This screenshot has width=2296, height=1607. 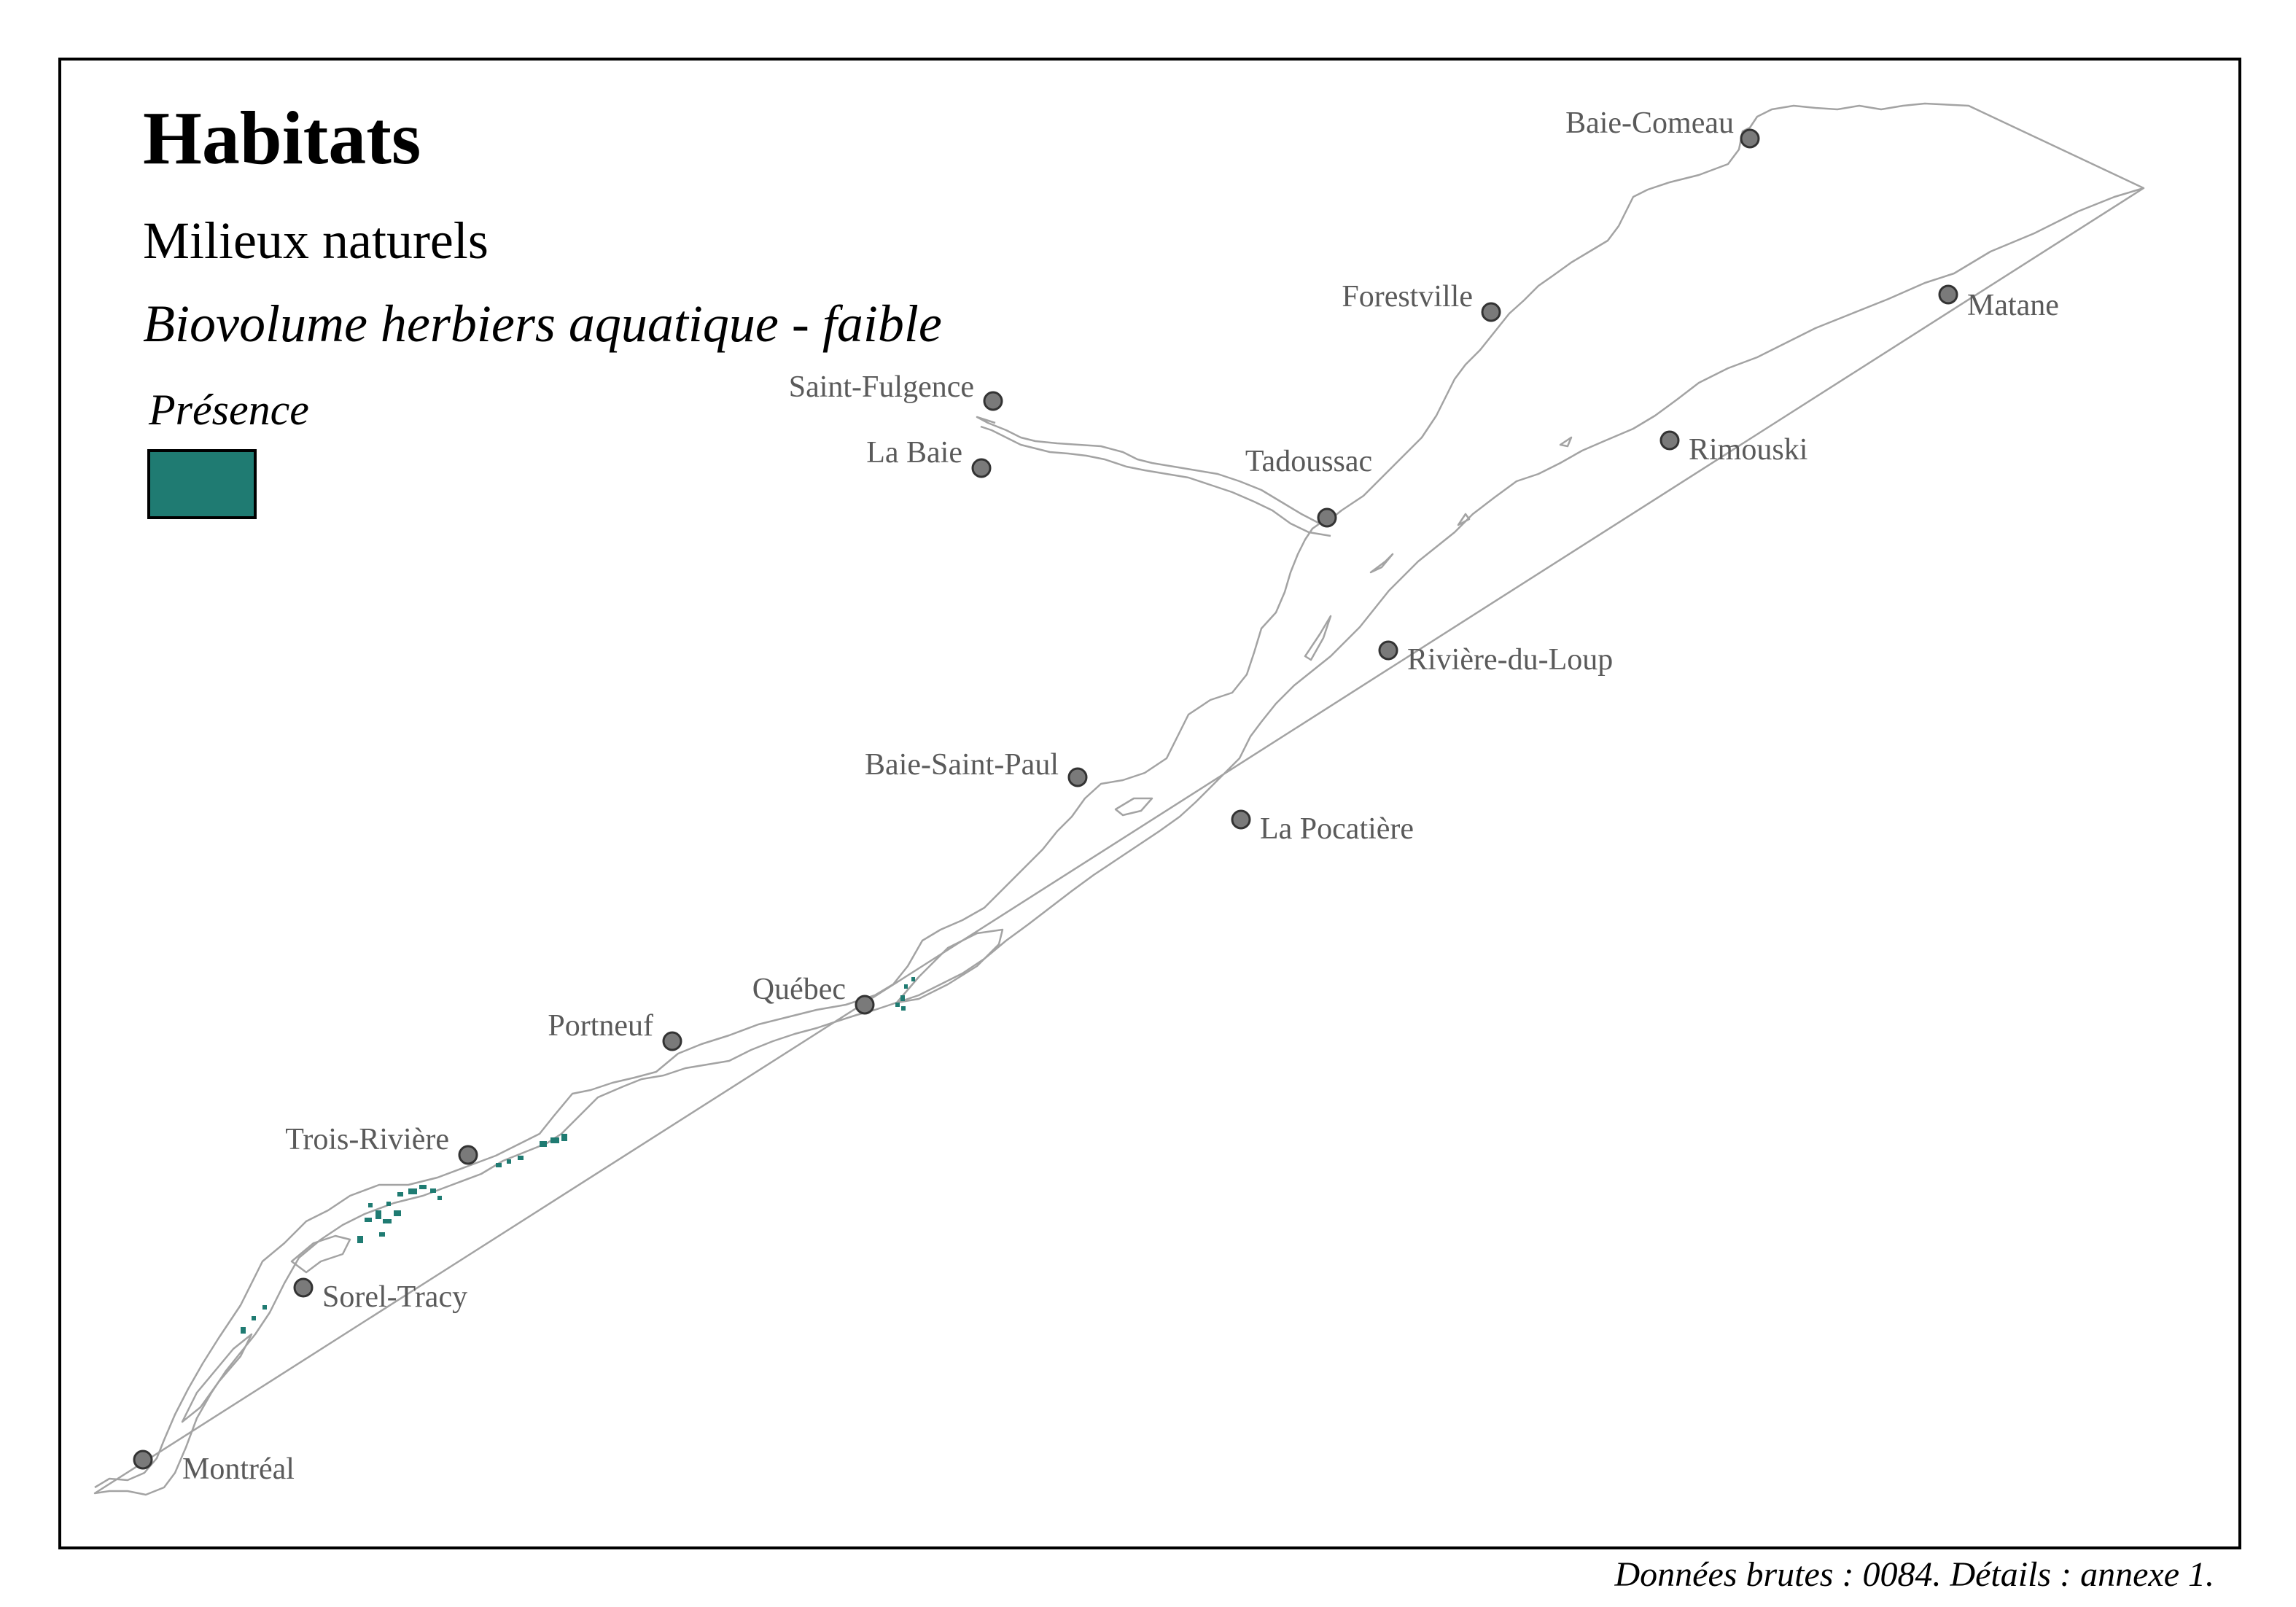 I want to click on city-baie-saint-paul: Baie-Saint-Paul, so click(x=977, y=767).